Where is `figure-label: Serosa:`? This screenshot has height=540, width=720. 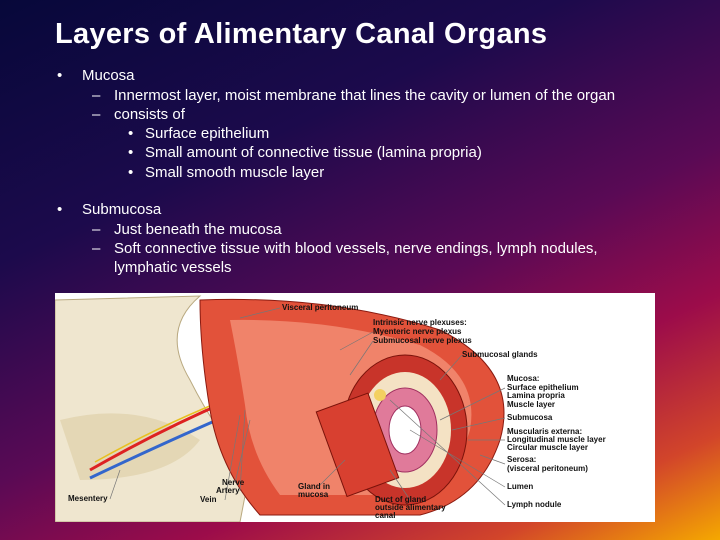
figure-label: Serosa: is located at coordinates (521, 459).